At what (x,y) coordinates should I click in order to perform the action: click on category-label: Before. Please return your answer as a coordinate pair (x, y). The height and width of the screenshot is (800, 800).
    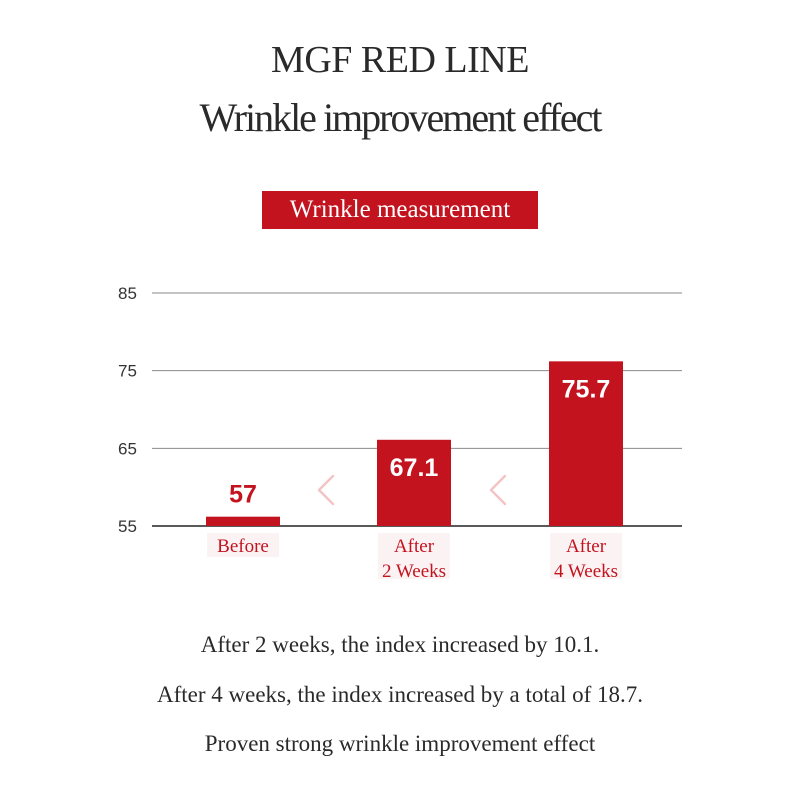
    Looking at the image, I should click on (243, 546).